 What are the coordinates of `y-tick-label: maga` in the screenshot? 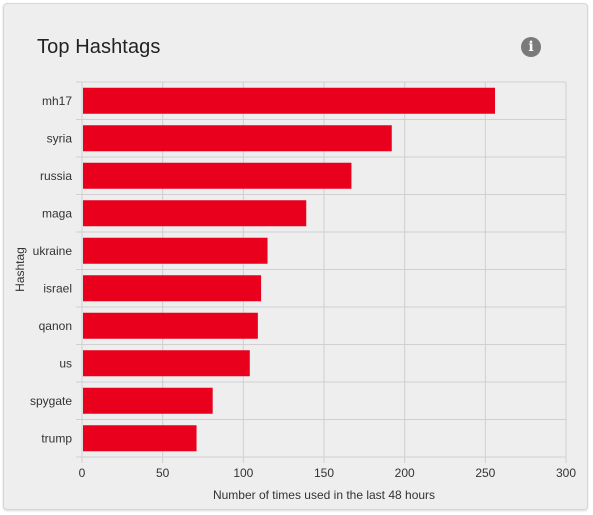 It's located at (57, 213).